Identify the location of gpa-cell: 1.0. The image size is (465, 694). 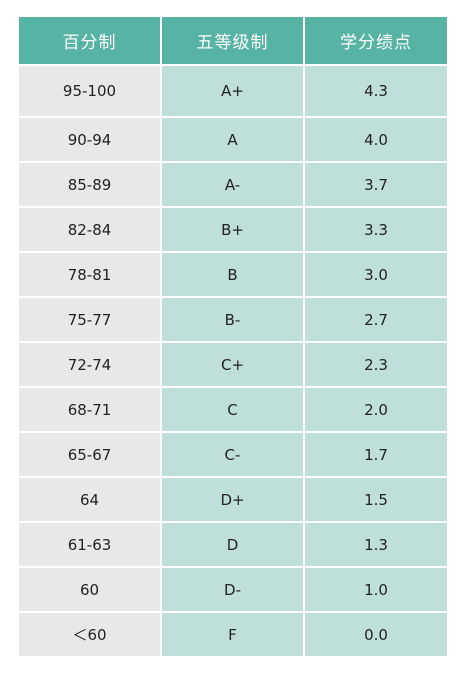
(376, 588).